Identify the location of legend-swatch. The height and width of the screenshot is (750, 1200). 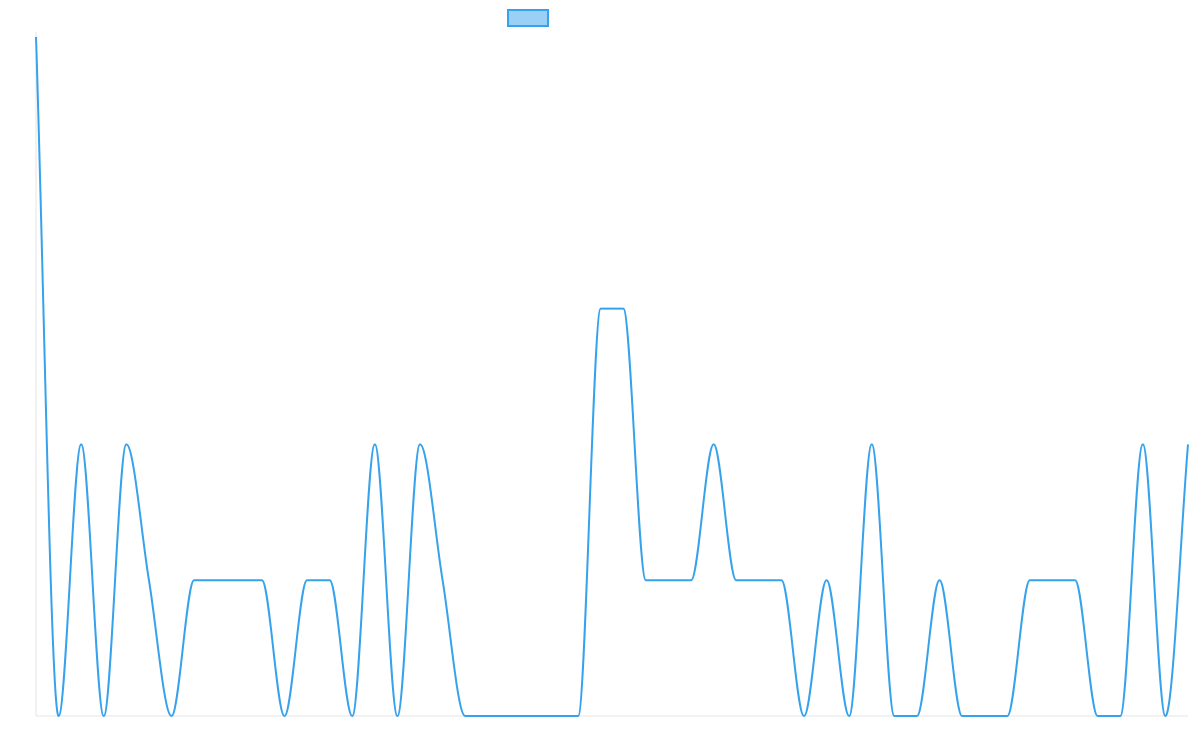
(528, 18).